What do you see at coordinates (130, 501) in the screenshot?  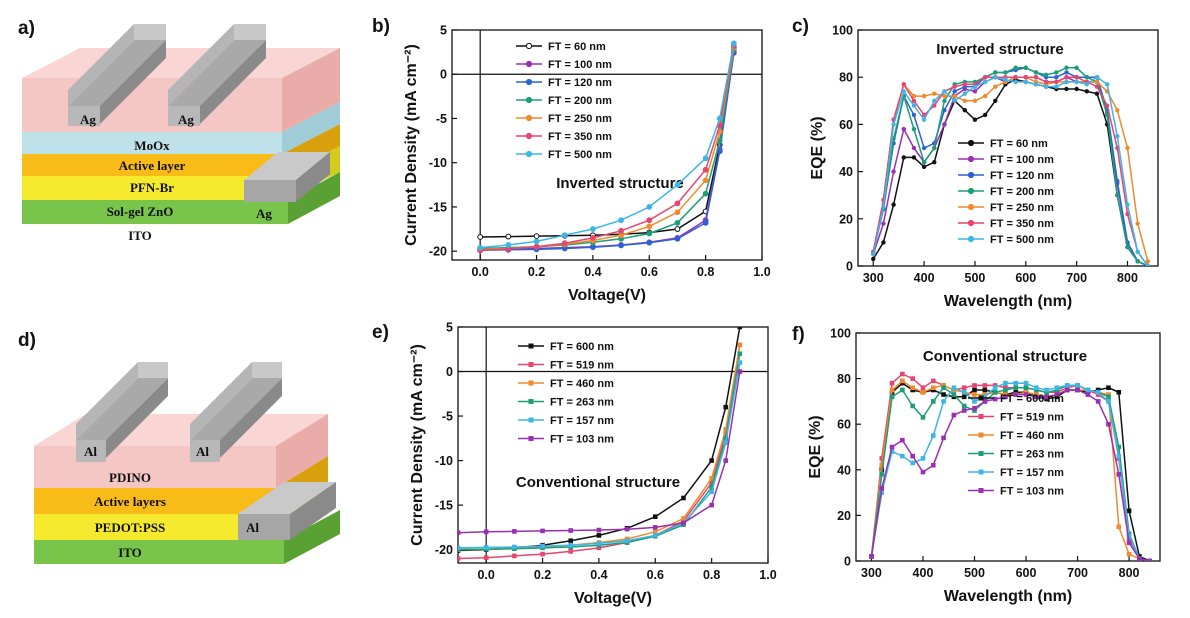 I see `layer-label-active-d: Active layers` at bounding box center [130, 501].